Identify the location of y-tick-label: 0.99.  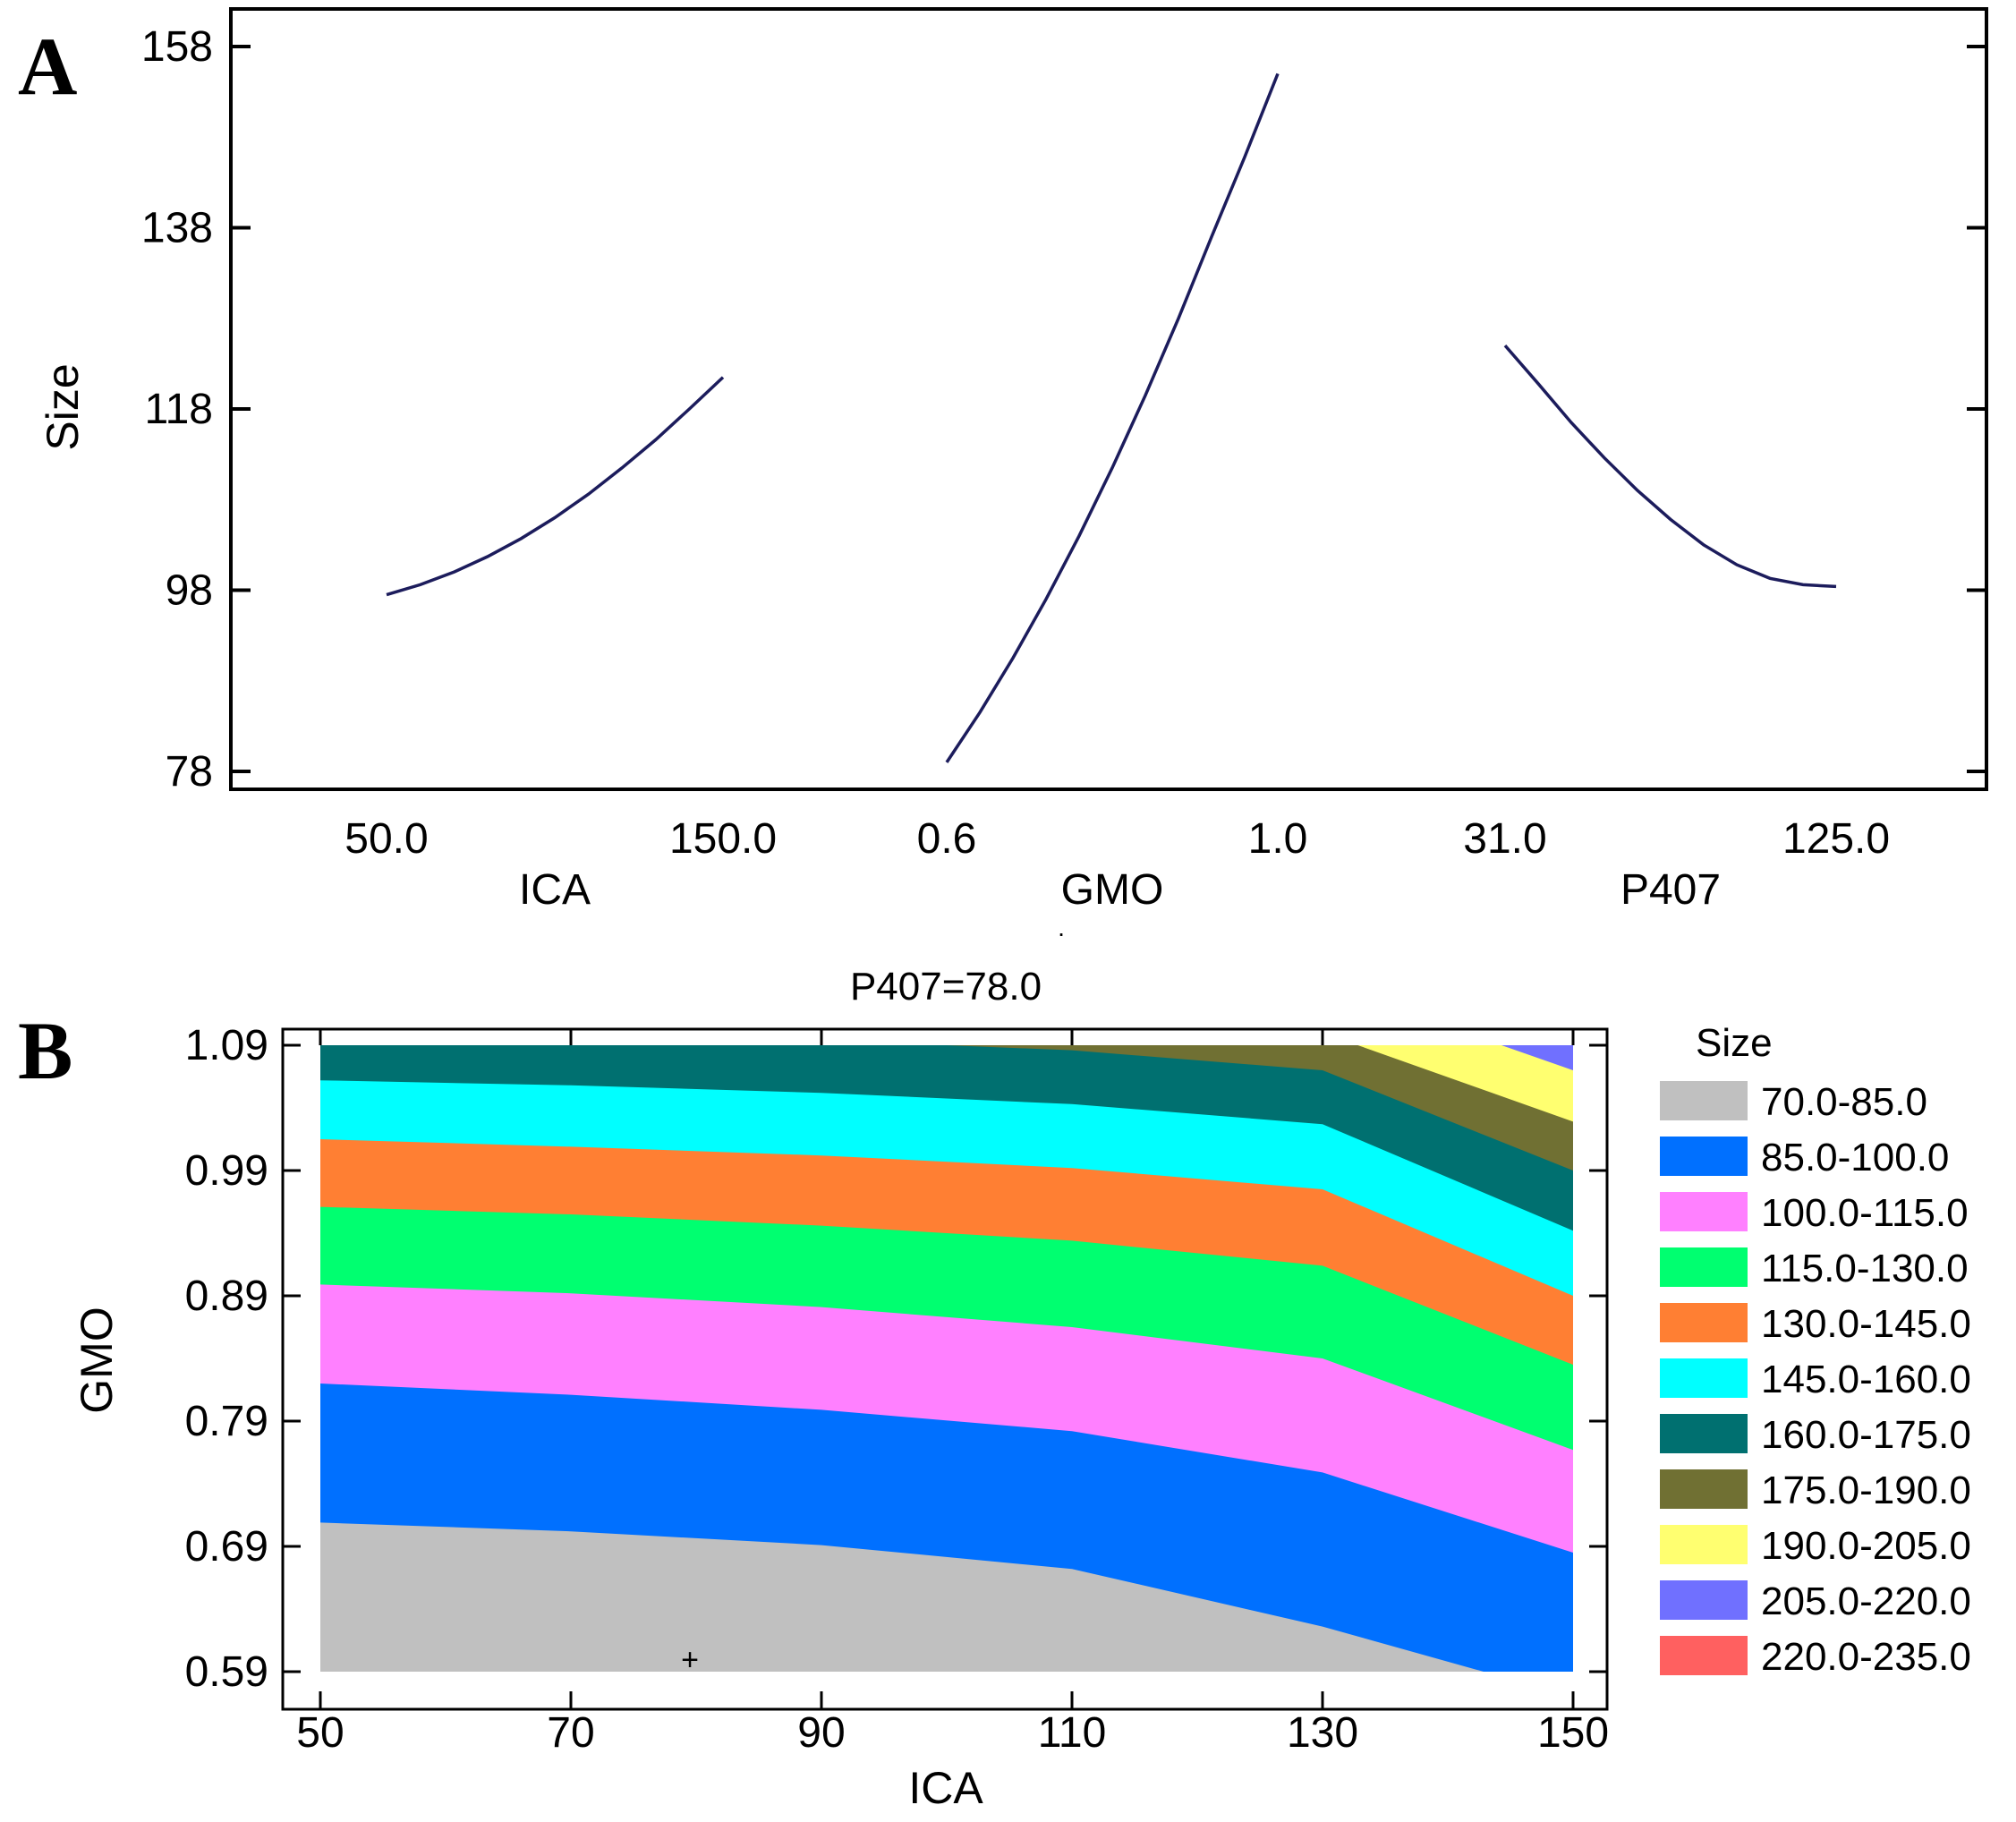
(226, 1171).